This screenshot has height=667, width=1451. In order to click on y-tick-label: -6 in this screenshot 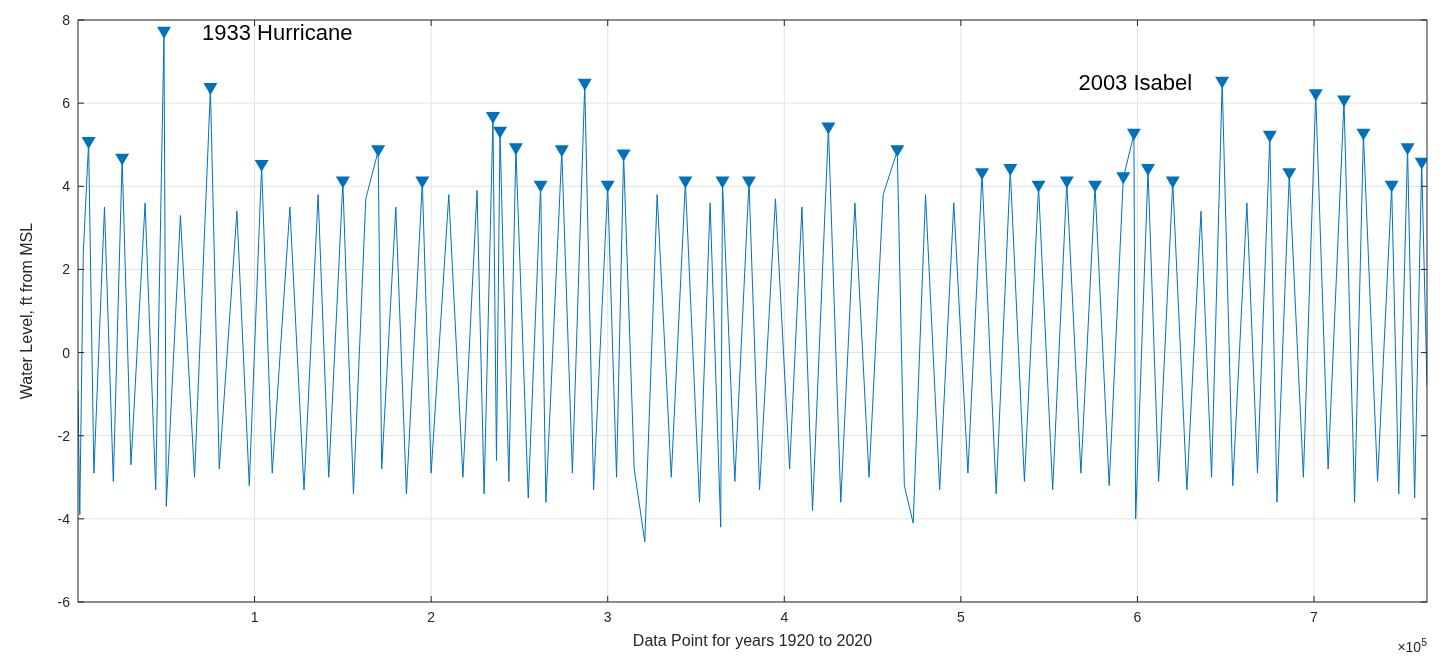, I will do `click(64, 602)`.